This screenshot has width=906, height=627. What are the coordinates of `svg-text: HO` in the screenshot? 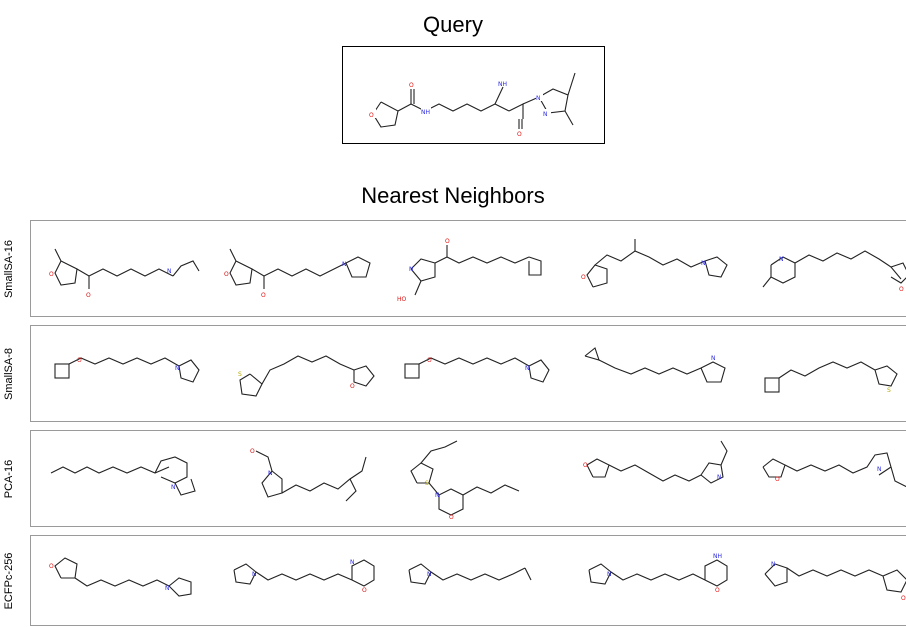 It's located at (402, 299).